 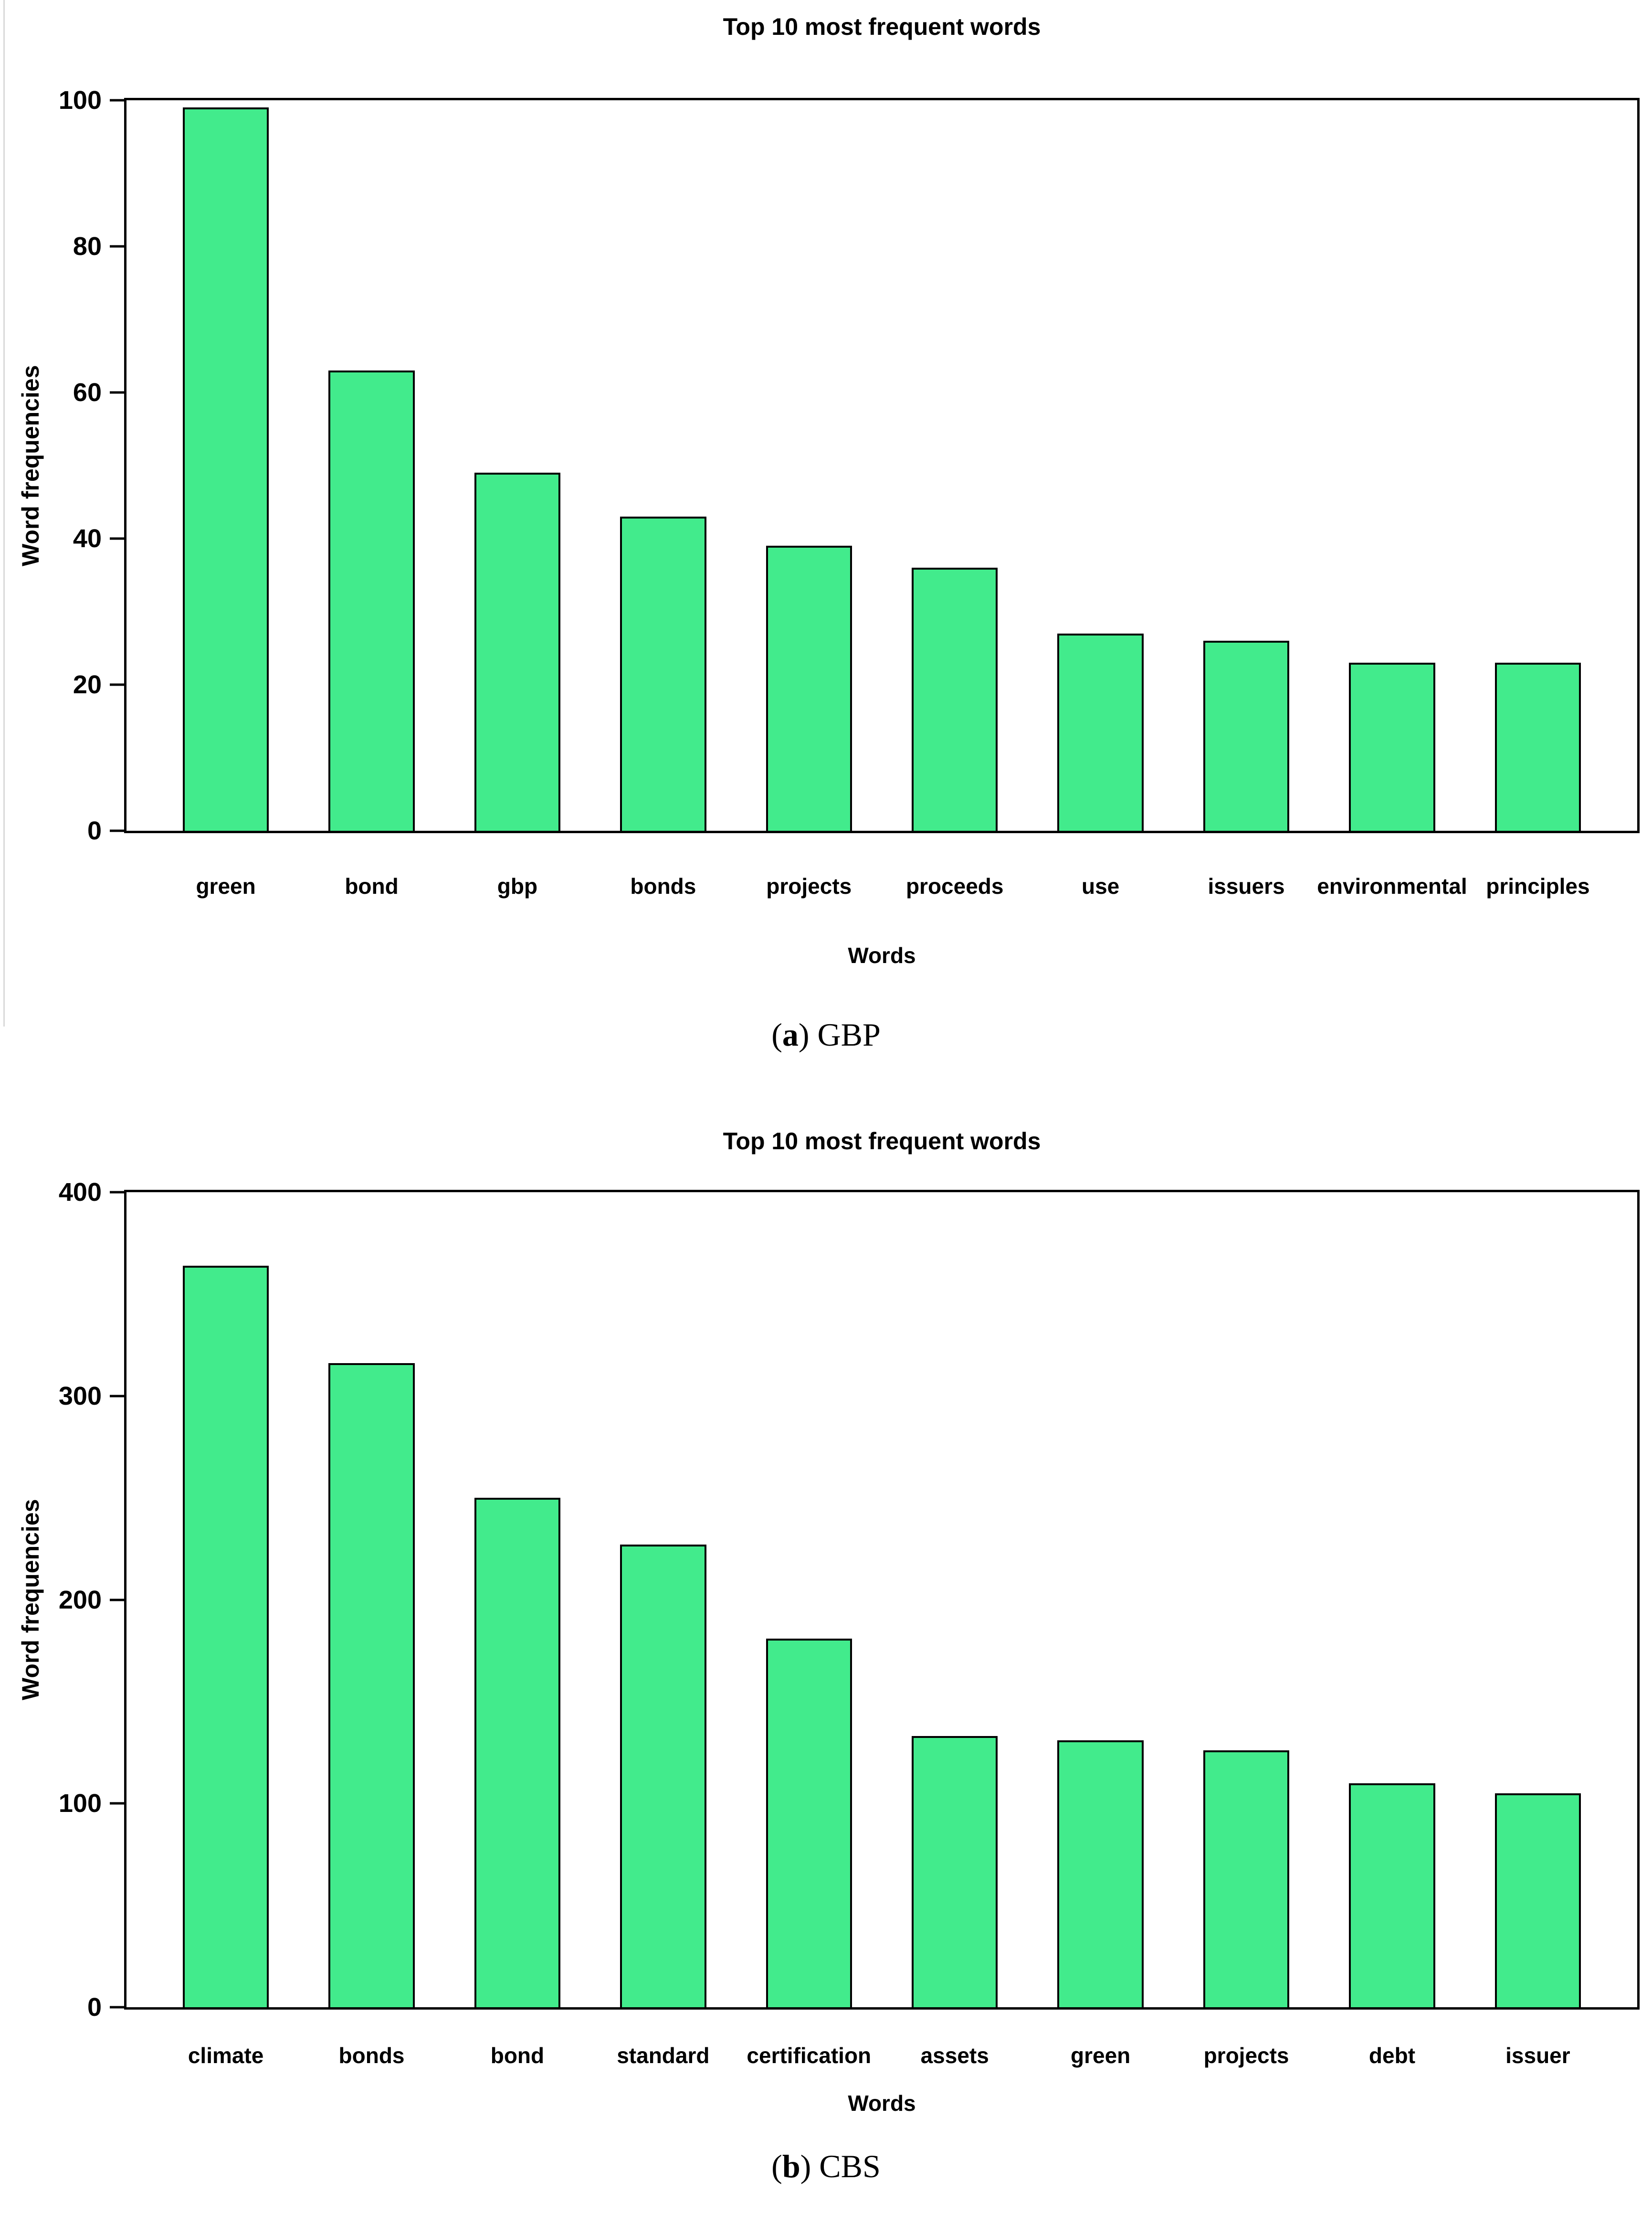 What do you see at coordinates (87, 538) in the screenshot?
I see `y-tick-label: 40` at bounding box center [87, 538].